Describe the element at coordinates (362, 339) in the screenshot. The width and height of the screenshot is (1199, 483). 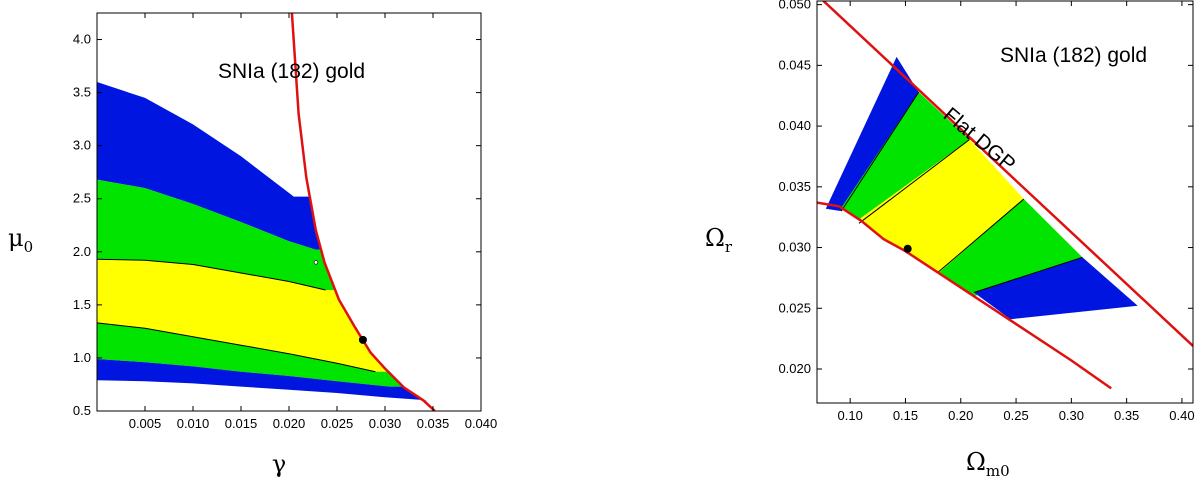
I see `left-best-fit-point` at that location.